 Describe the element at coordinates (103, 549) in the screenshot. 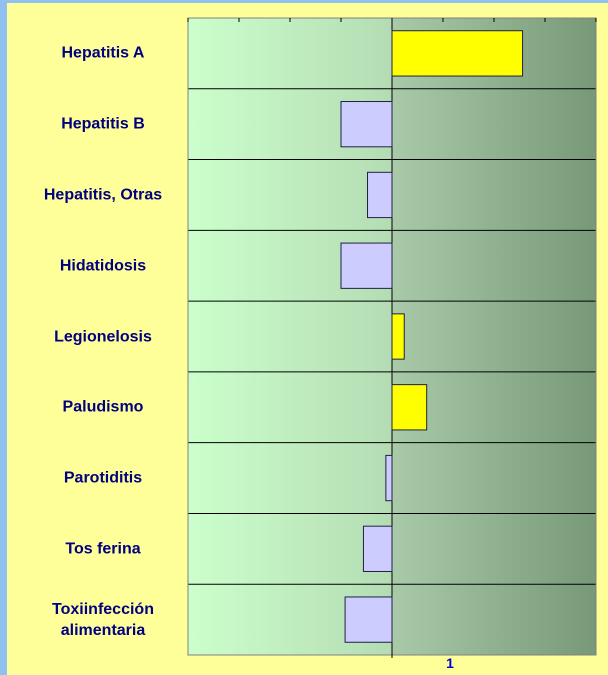

I see `category-label: Tos ferina` at that location.